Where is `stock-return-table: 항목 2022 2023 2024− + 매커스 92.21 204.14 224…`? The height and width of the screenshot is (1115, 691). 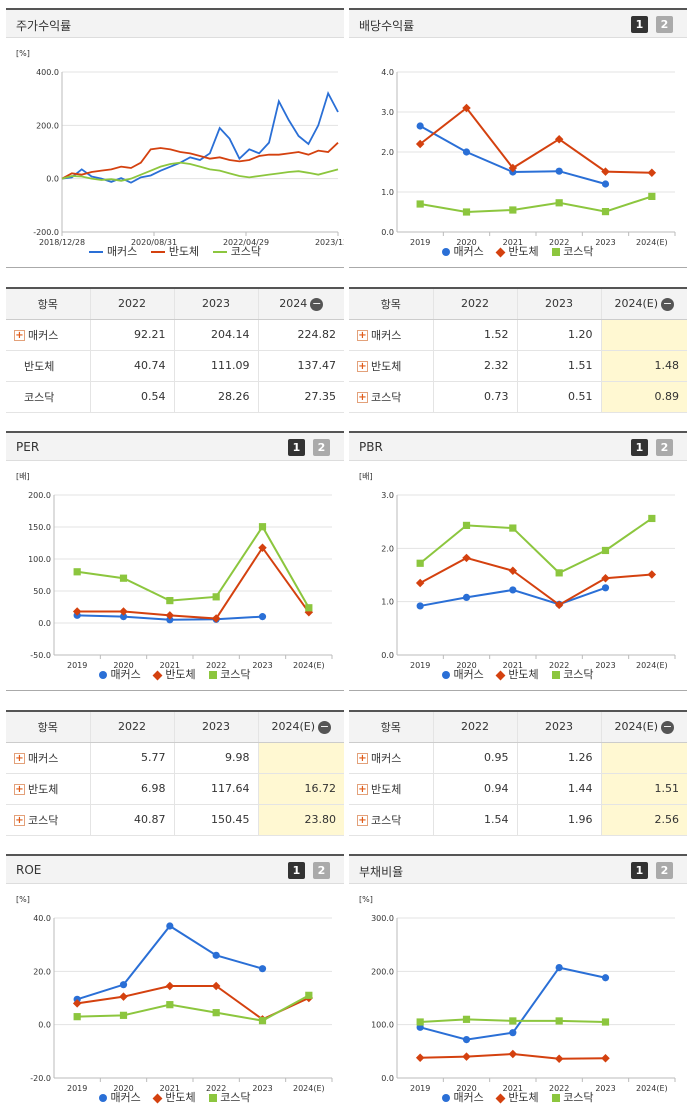
stock-return-table: 항목 2022 2023 2024− + 매커스 92.21 204.14 224… is located at coordinates (175, 350).